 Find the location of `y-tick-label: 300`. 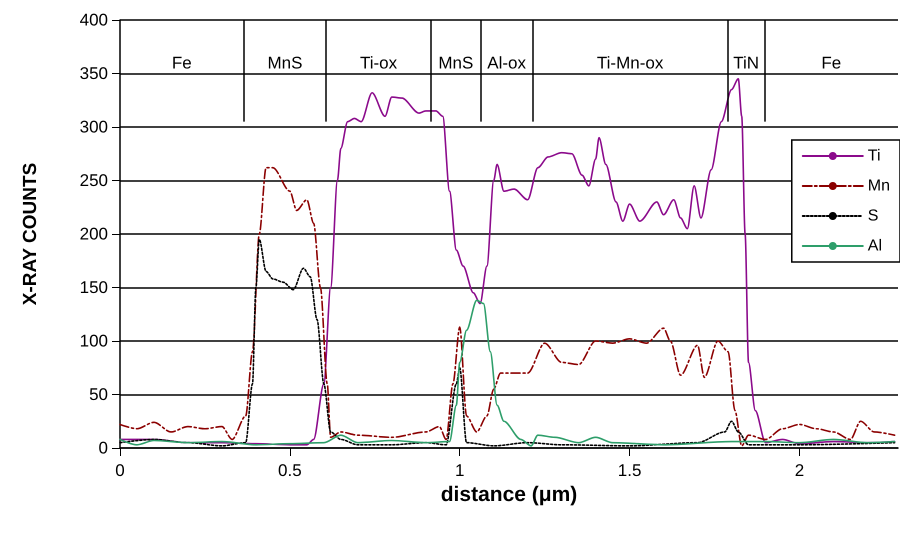

y-tick-label: 300 is located at coordinates (94, 127).